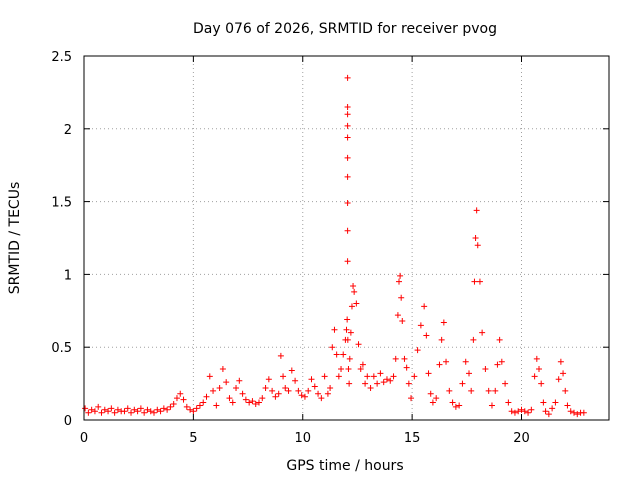  I want to click on x-tick-label: 20, so click(521, 438).